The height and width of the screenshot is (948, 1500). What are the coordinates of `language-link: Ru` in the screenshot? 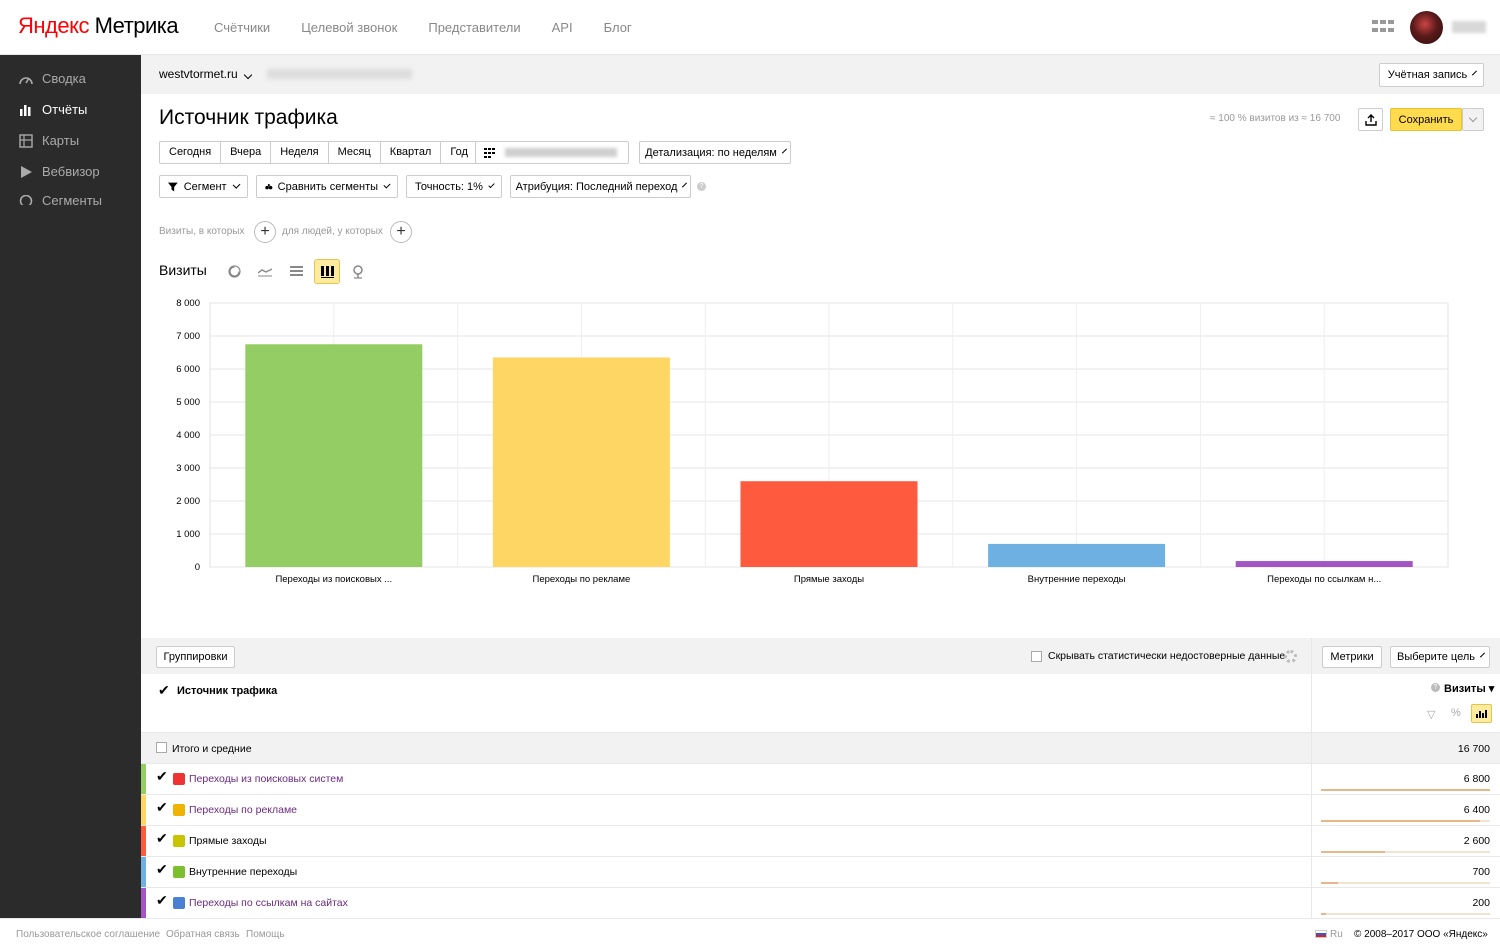 It's located at (1336, 934).